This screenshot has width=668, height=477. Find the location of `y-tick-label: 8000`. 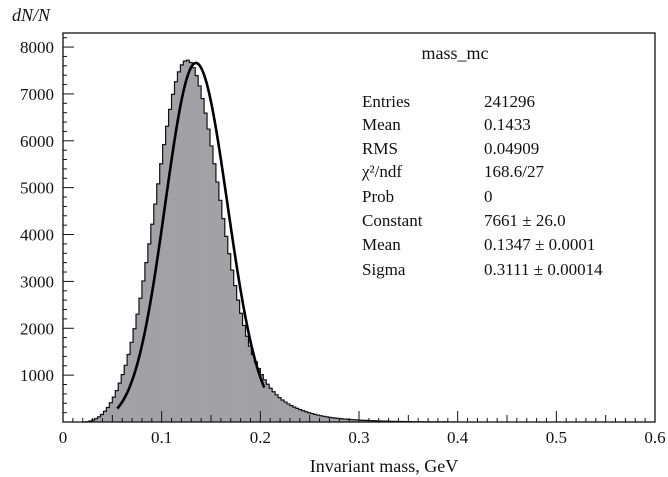

y-tick-label: 8000 is located at coordinates (37, 47).